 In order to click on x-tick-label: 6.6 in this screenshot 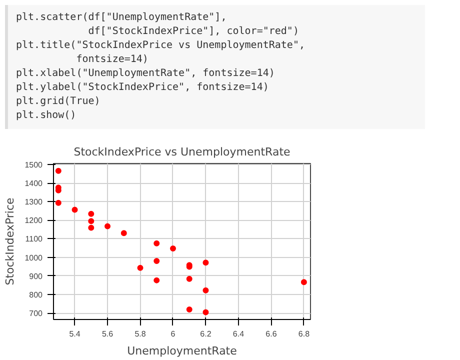, I will do `click(272, 334)`.